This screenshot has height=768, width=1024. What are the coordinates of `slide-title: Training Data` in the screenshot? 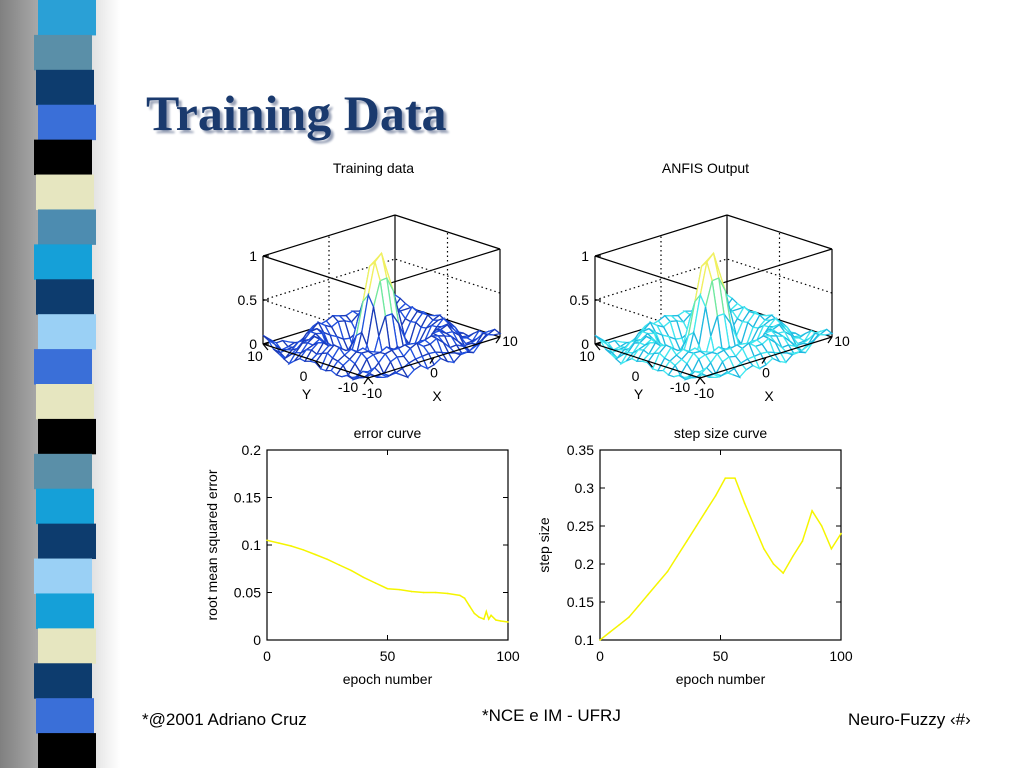 It's located at (296, 113).